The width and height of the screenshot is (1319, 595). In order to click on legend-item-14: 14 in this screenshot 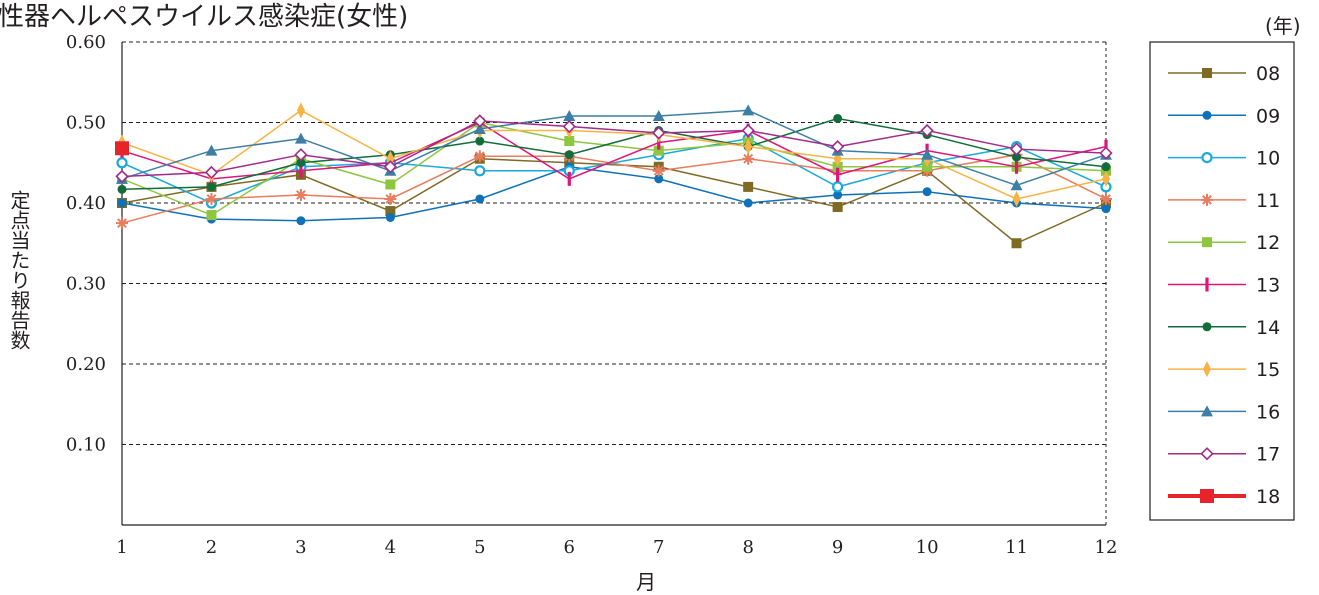, I will do `click(1224, 328)`.